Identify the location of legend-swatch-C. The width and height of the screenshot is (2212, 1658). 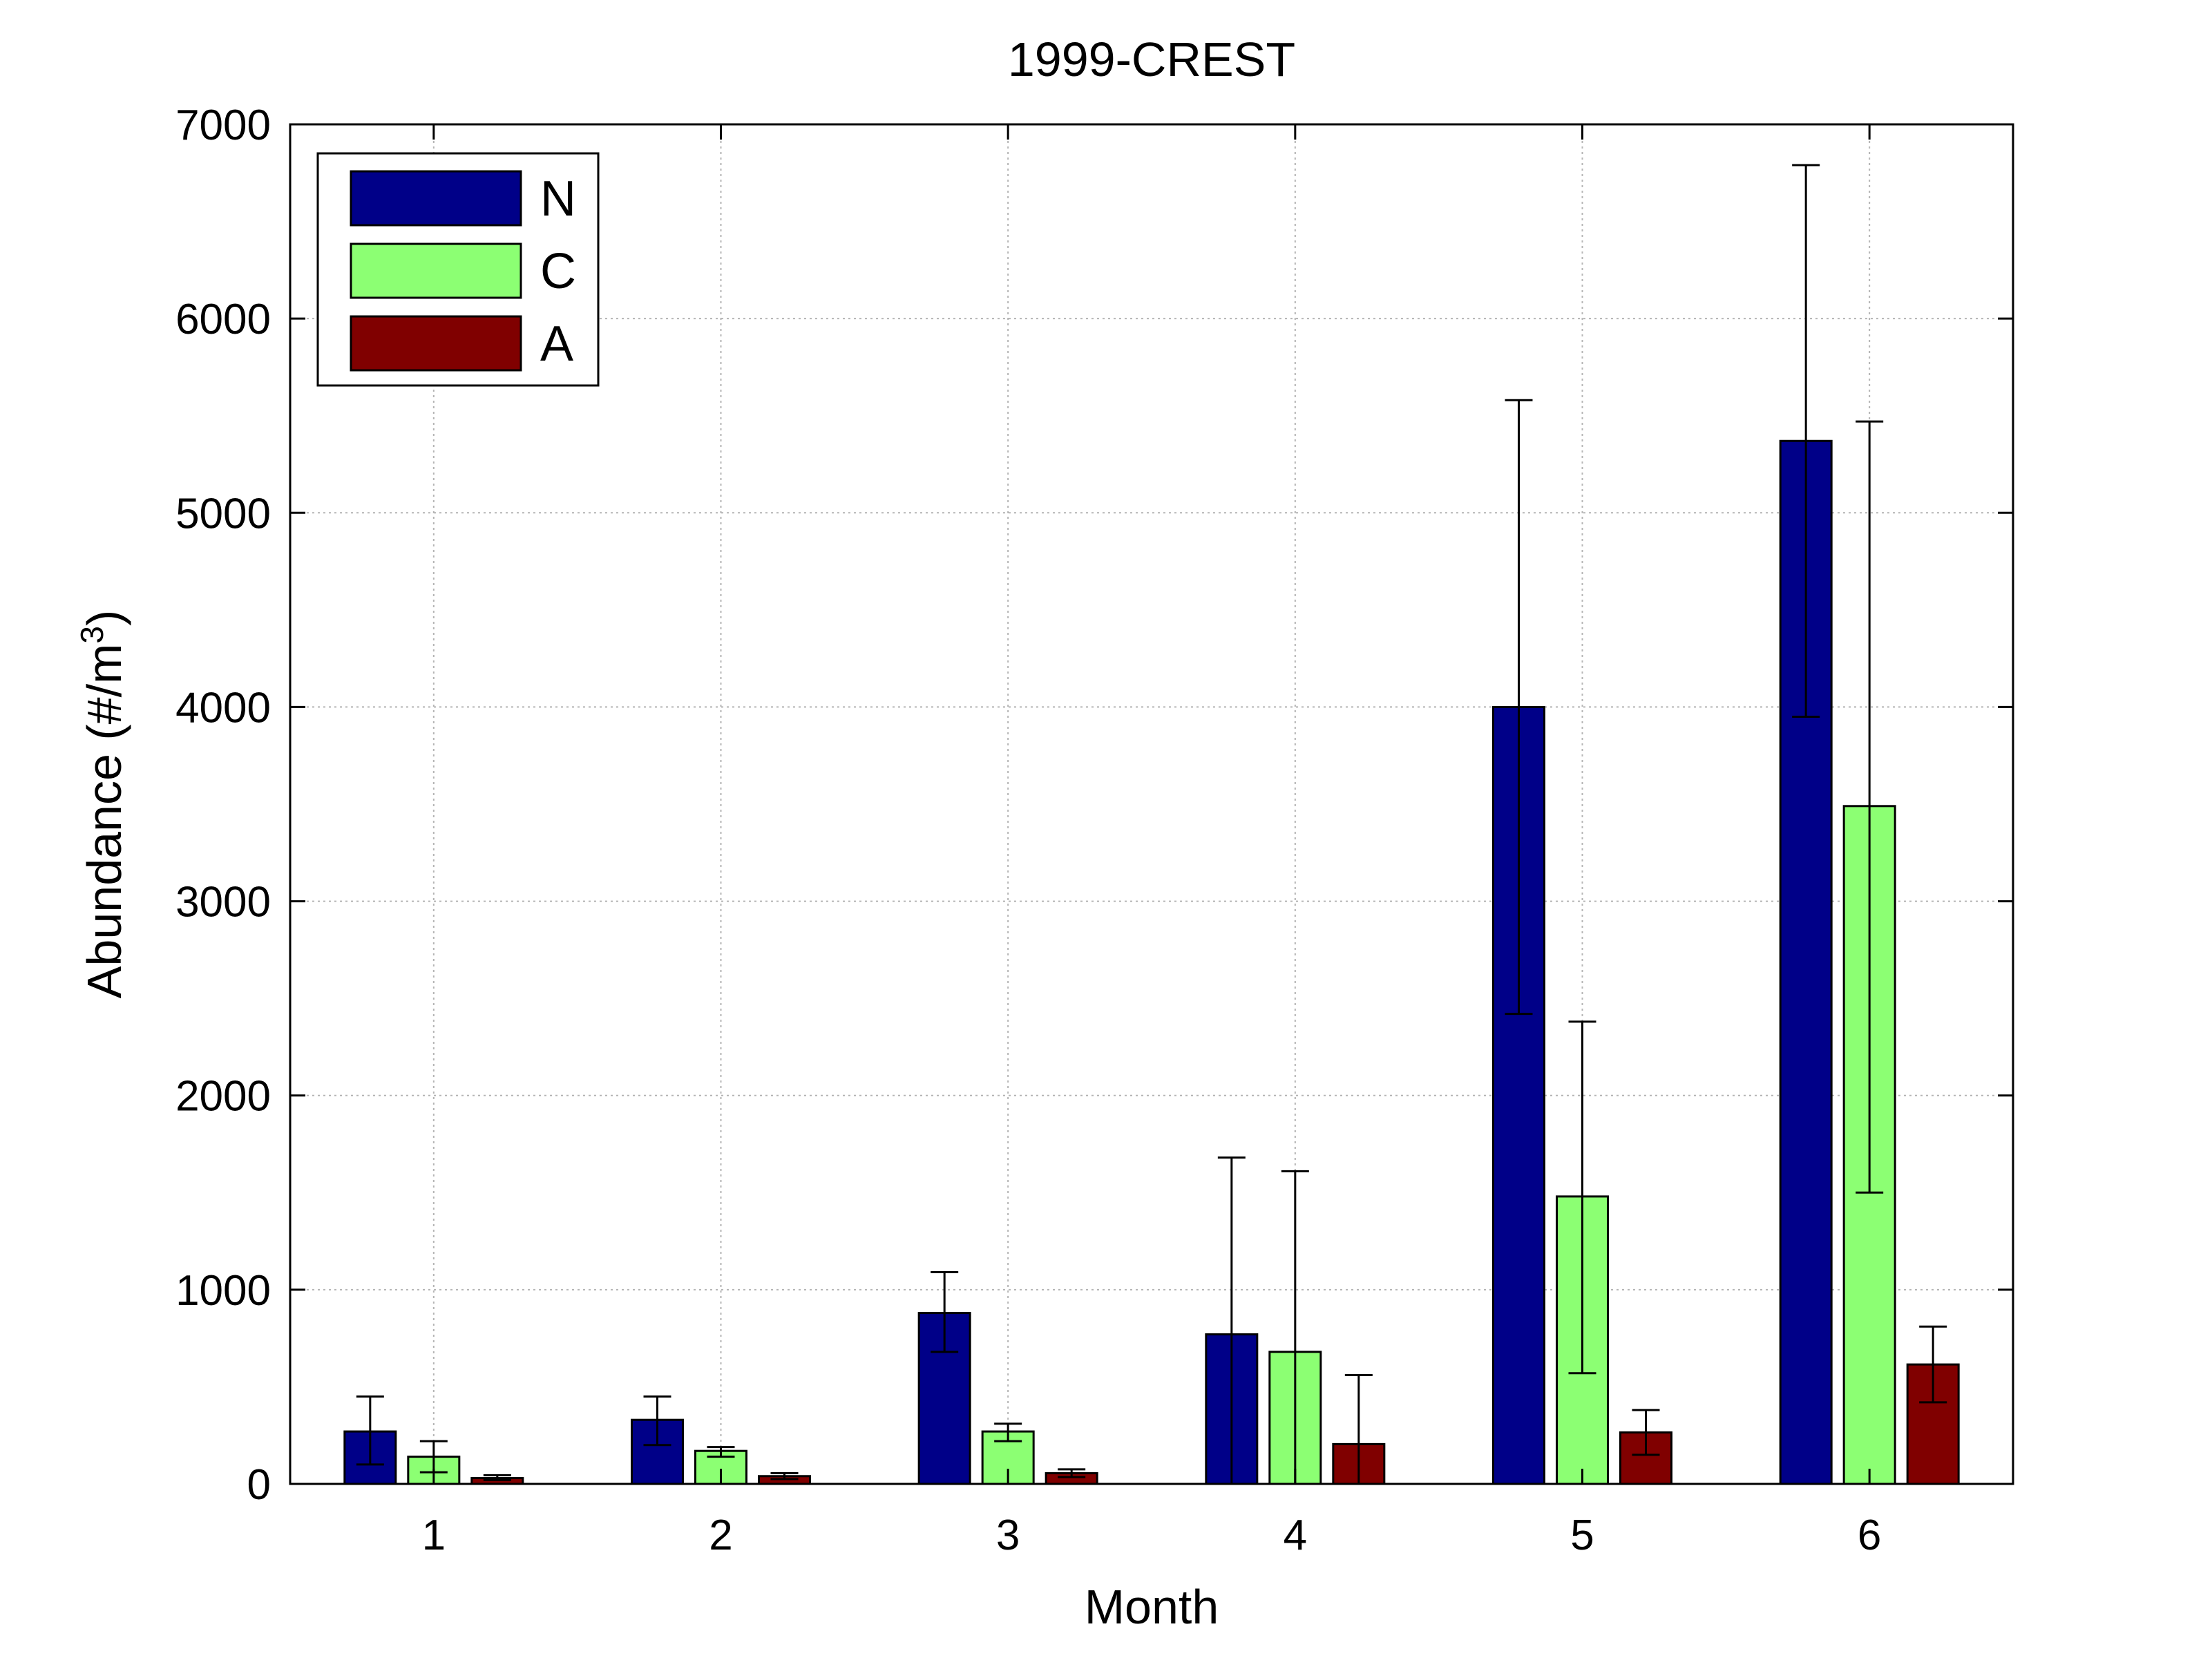
(436, 270).